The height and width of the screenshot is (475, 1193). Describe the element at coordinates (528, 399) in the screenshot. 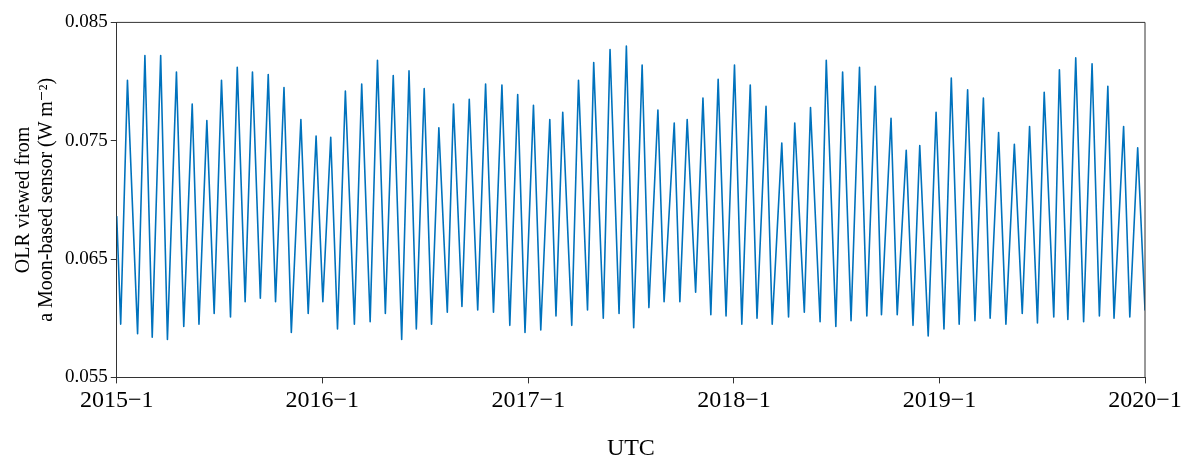

I see `x-tick-label: 2017−1` at that location.